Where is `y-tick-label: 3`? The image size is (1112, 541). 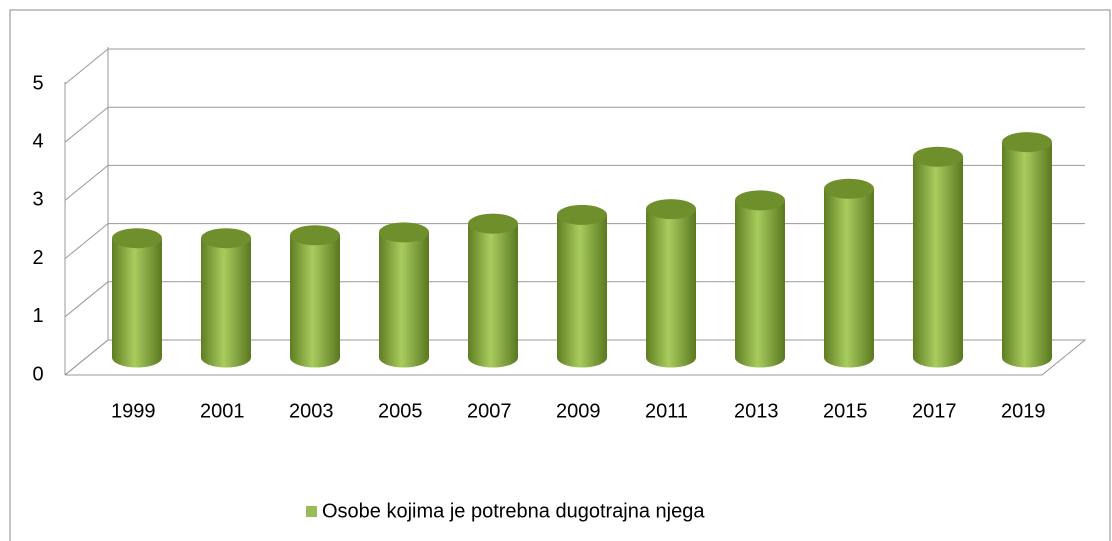 y-tick-label: 3 is located at coordinates (37, 200).